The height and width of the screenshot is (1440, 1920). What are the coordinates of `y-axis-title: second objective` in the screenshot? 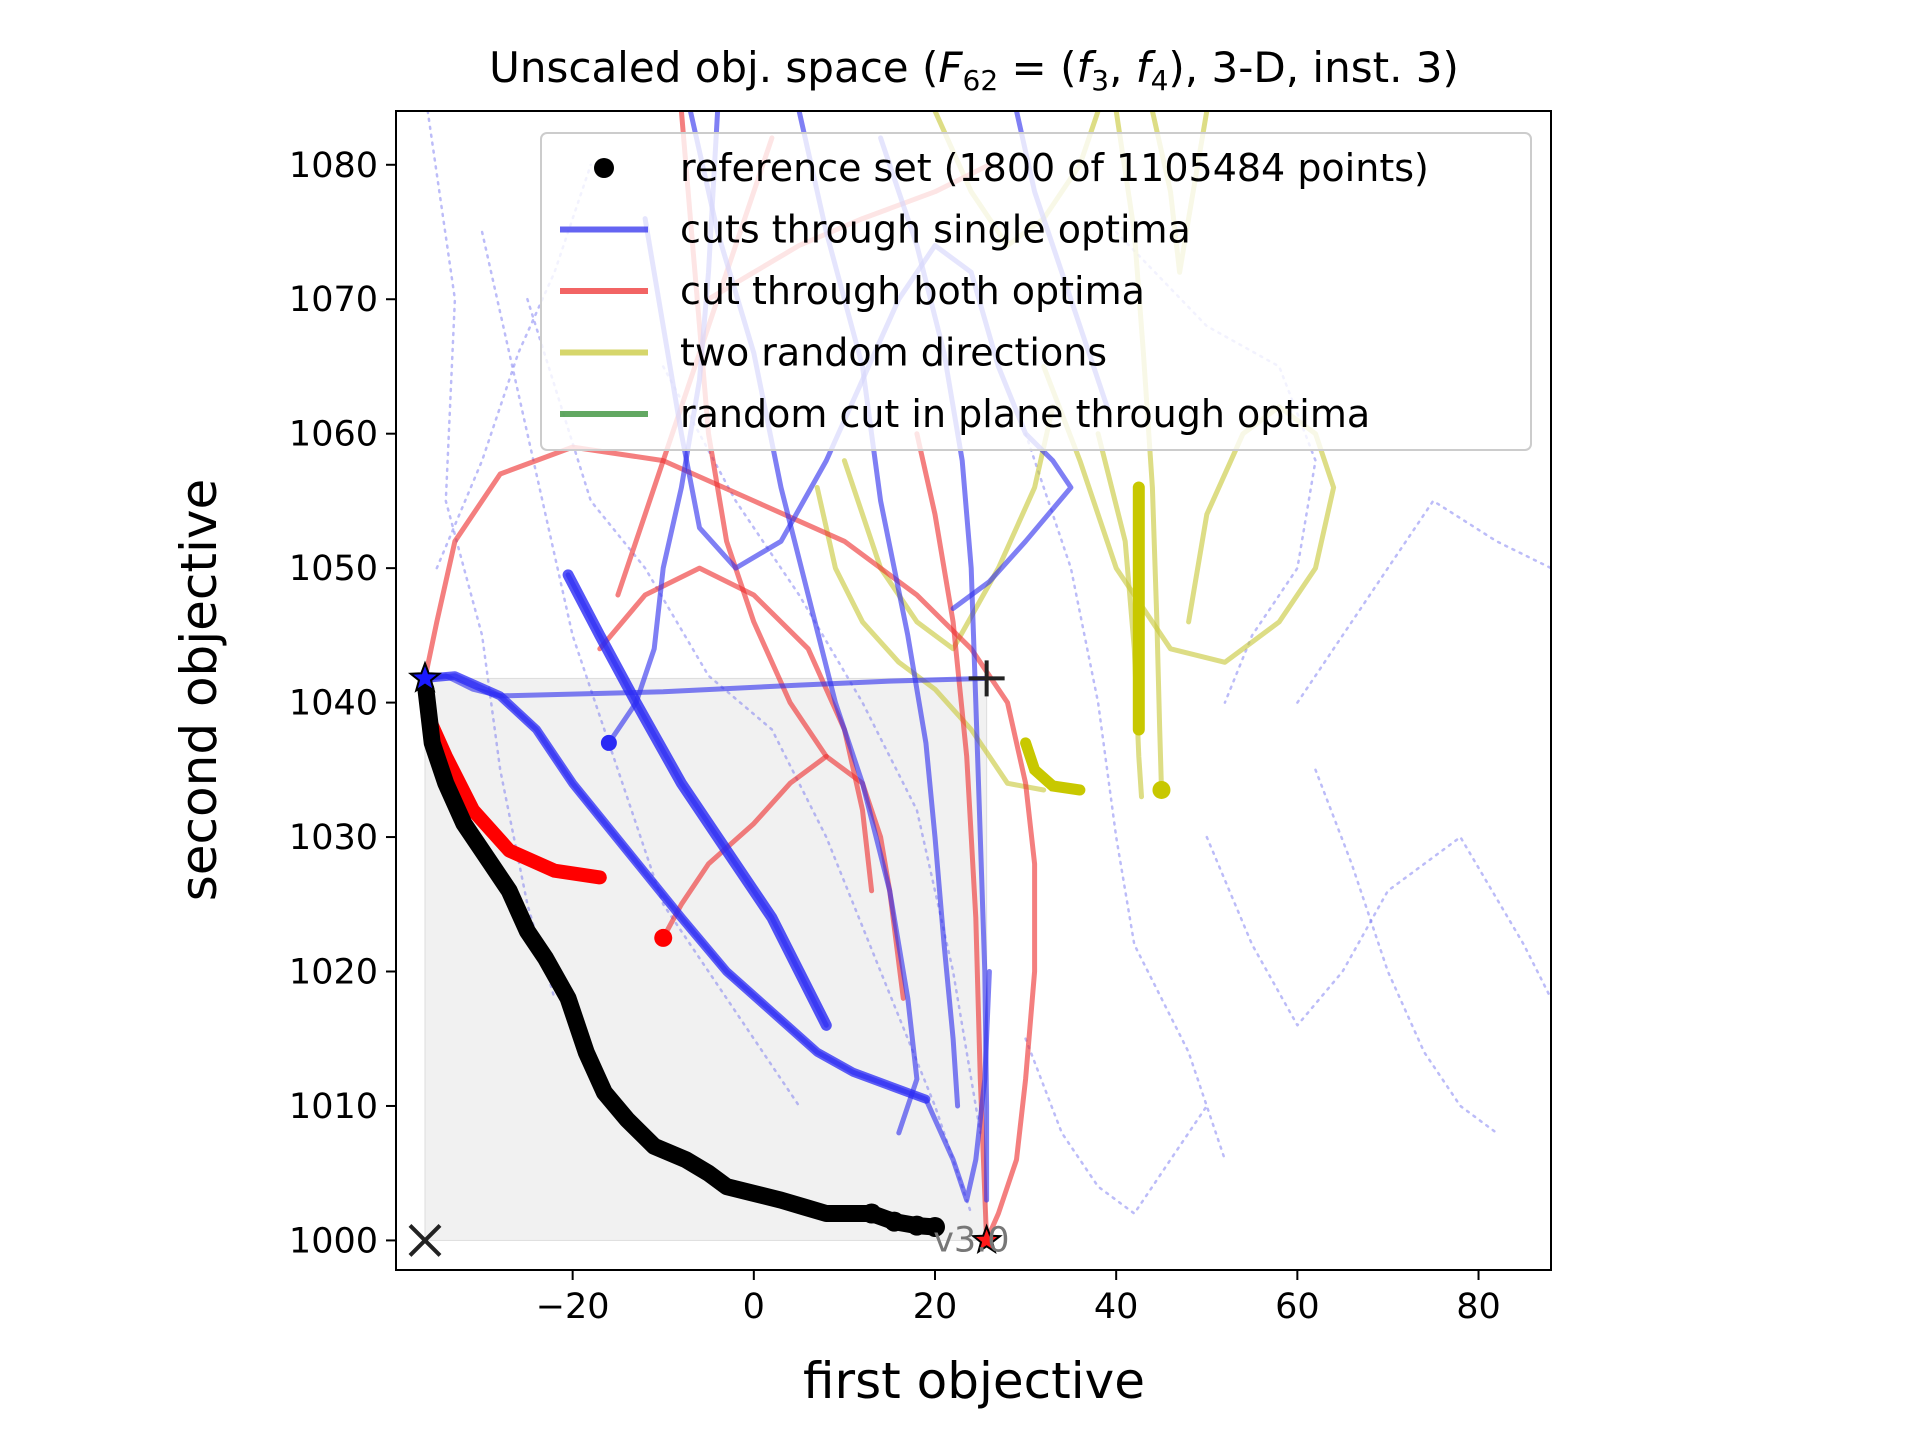 It's located at (199, 690).